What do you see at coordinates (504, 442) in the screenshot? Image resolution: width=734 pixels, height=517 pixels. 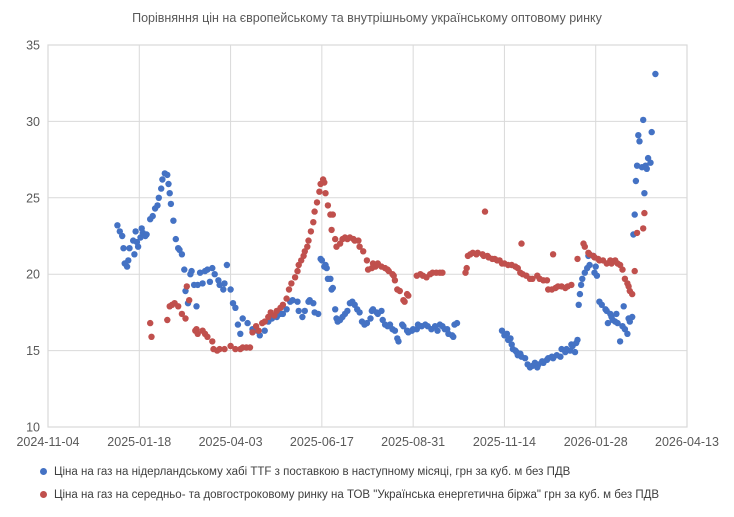 I see `svg-text: 2025-11-14` at bounding box center [504, 442].